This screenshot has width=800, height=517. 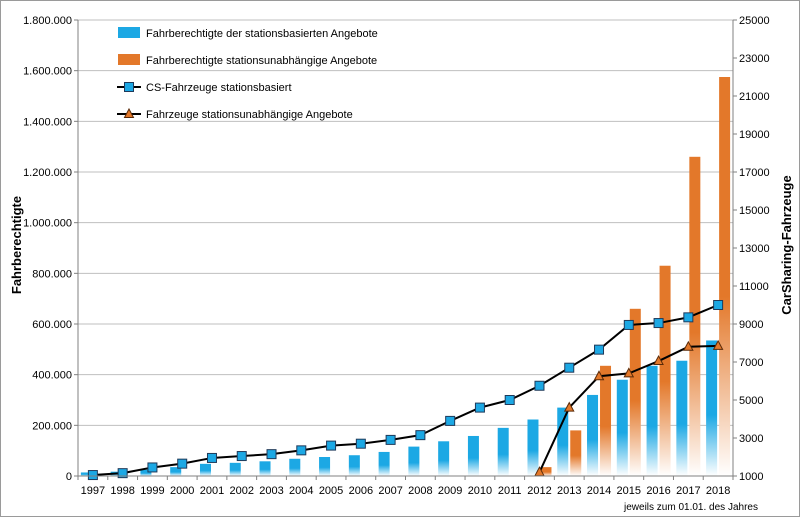 I want to click on y-right-tick-label: 23000, so click(x=754, y=59).